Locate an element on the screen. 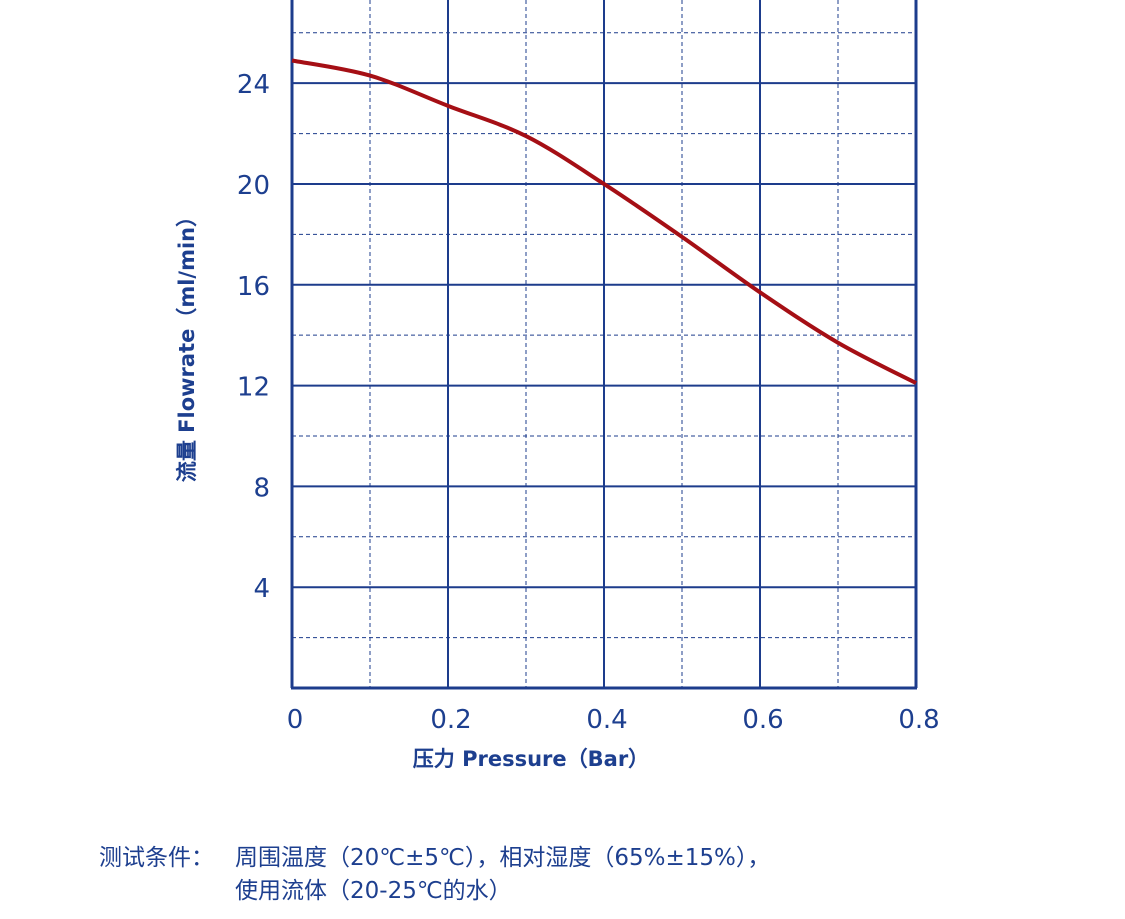 Image resolution: width=1125 pixels, height=919 pixels. x-tick-label: 0 is located at coordinates (295, 720).